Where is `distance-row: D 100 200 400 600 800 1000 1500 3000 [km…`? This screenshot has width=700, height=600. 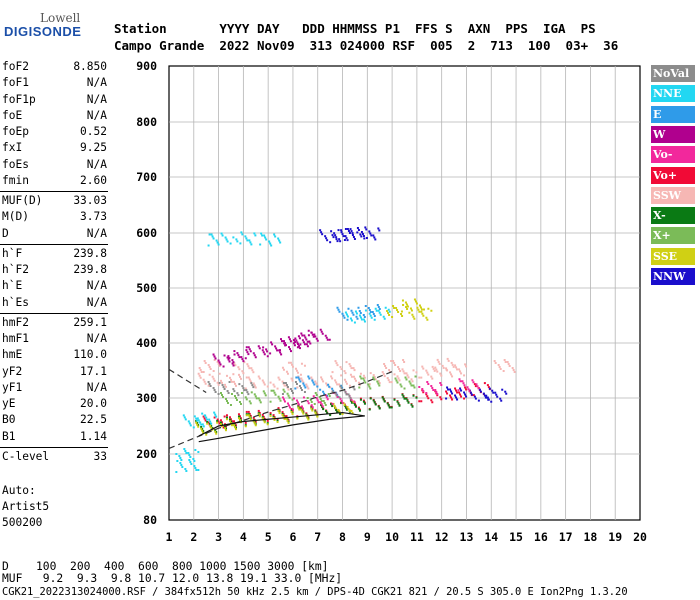
distance-row: D 100 200 400 600 800 1000 1500 3000 [km… is located at coordinates (165, 566).